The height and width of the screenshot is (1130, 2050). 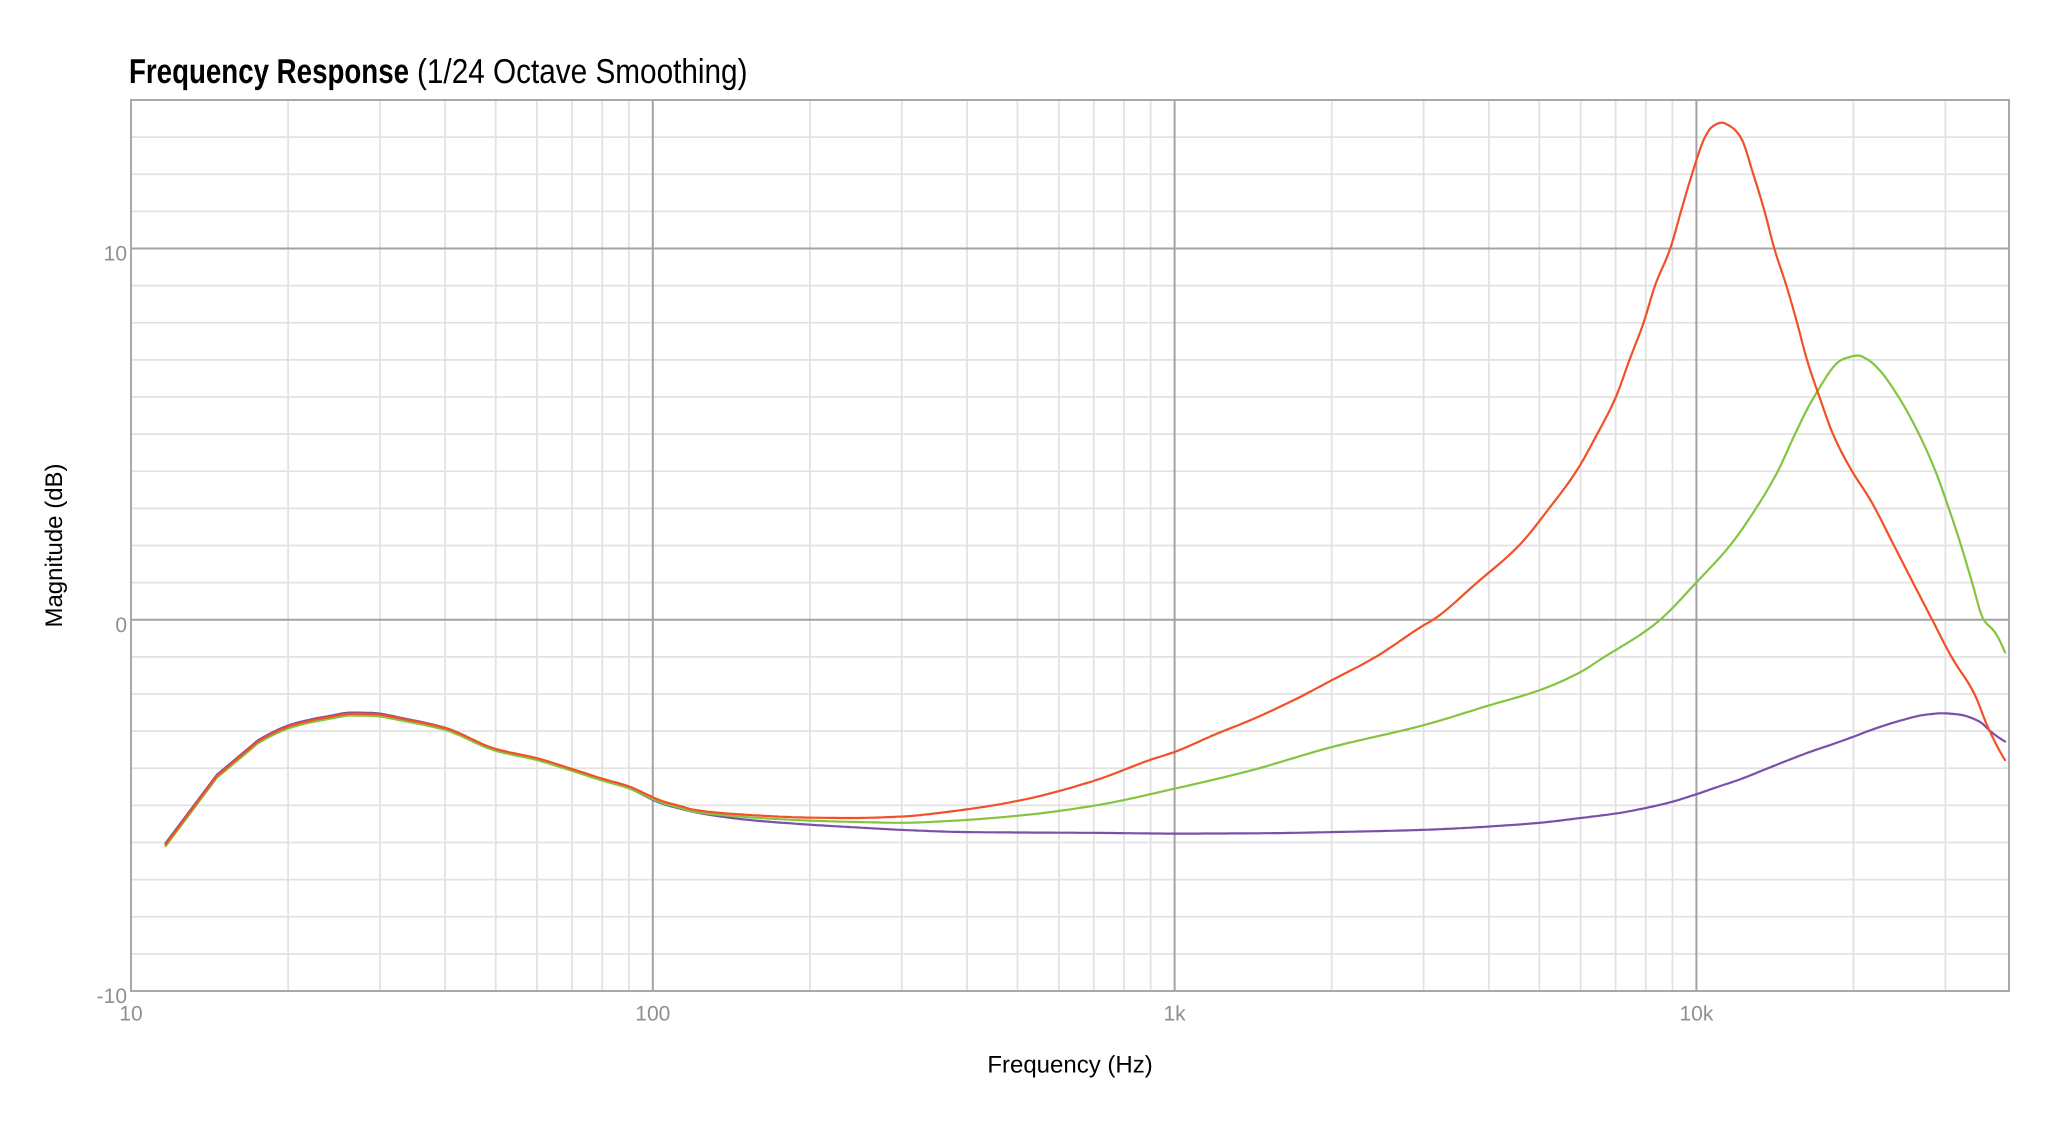 What do you see at coordinates (1696, 1013) in the screenshot?
I see `svg-text: 10k` at bounding box center [1696, 1013].